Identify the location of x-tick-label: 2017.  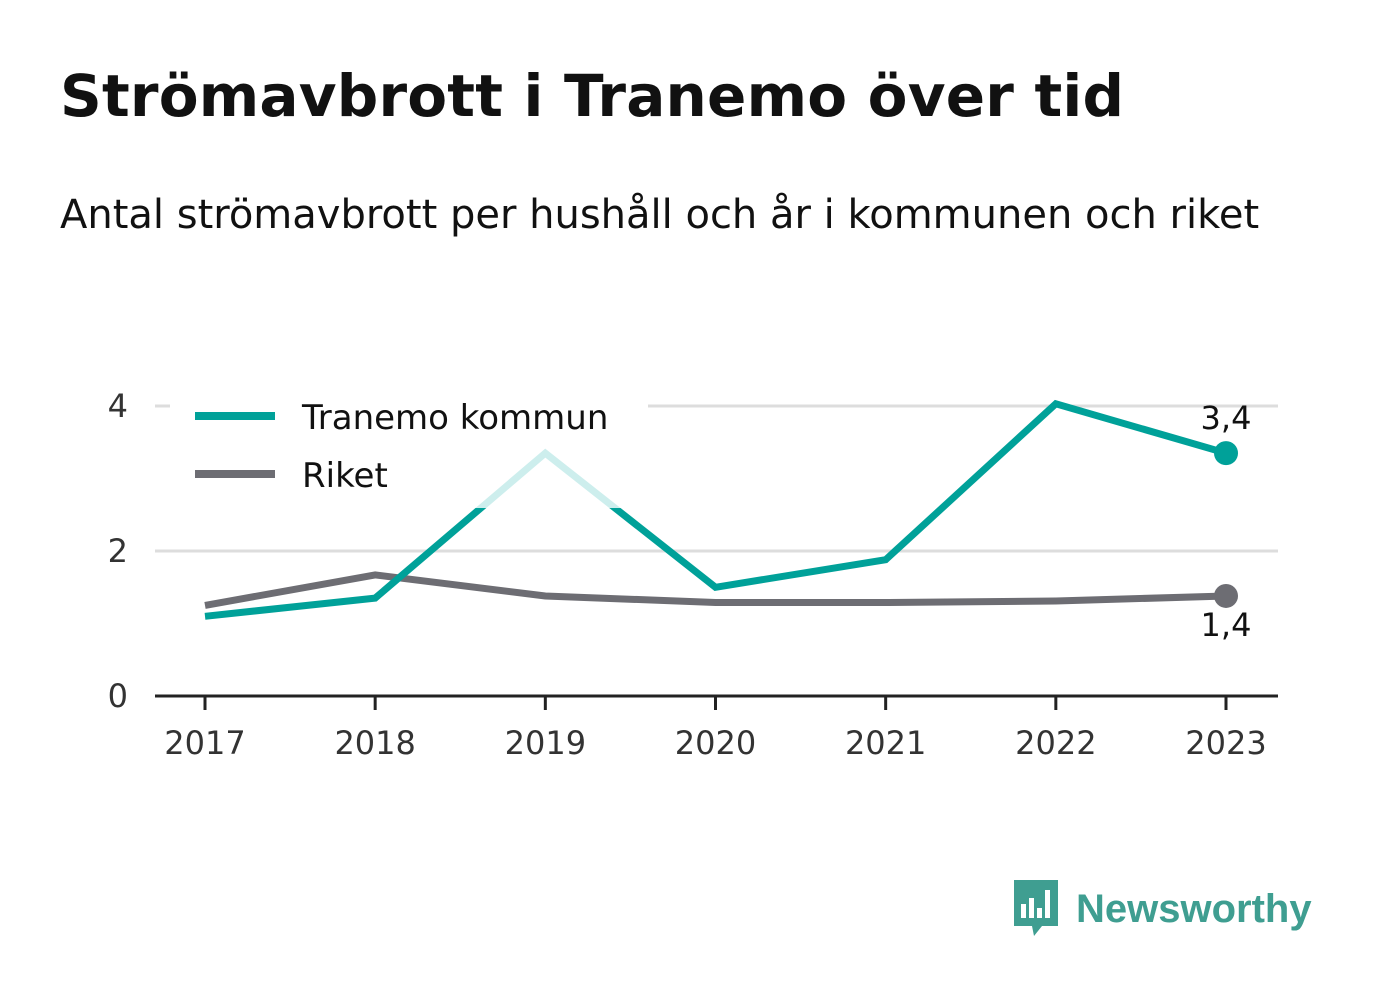
(204, 743).